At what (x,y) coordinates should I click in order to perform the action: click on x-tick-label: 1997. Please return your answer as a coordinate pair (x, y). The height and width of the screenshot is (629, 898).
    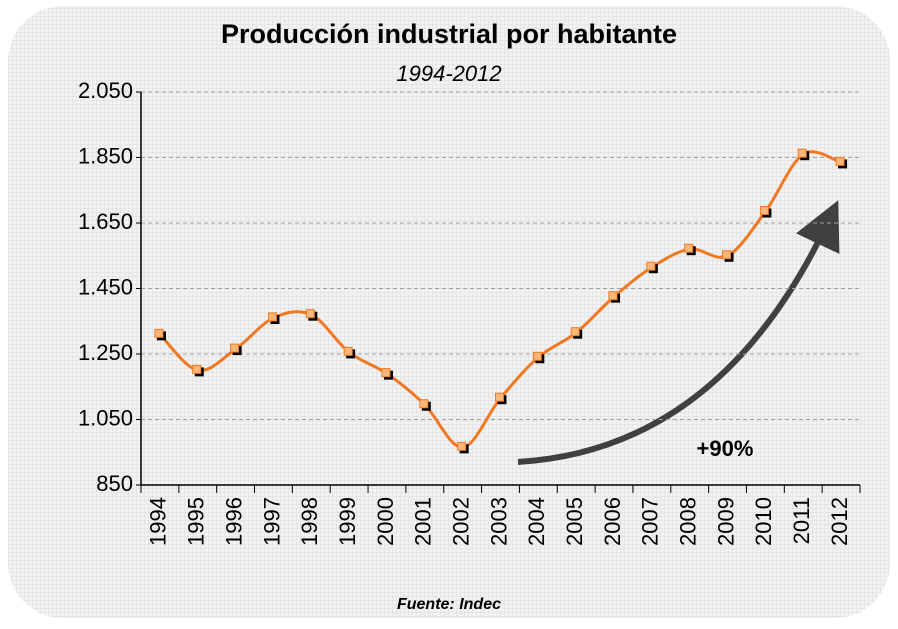
    Looking at the image, I should click on (271, 521).